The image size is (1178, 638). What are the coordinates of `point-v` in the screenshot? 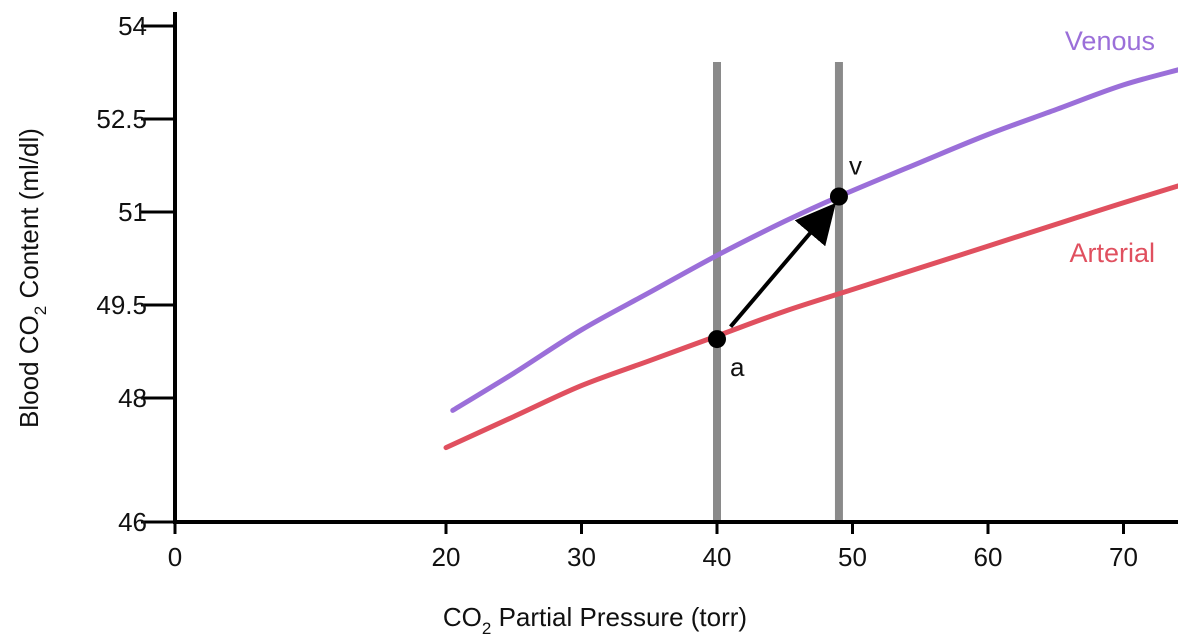 It's located at (838, 196).